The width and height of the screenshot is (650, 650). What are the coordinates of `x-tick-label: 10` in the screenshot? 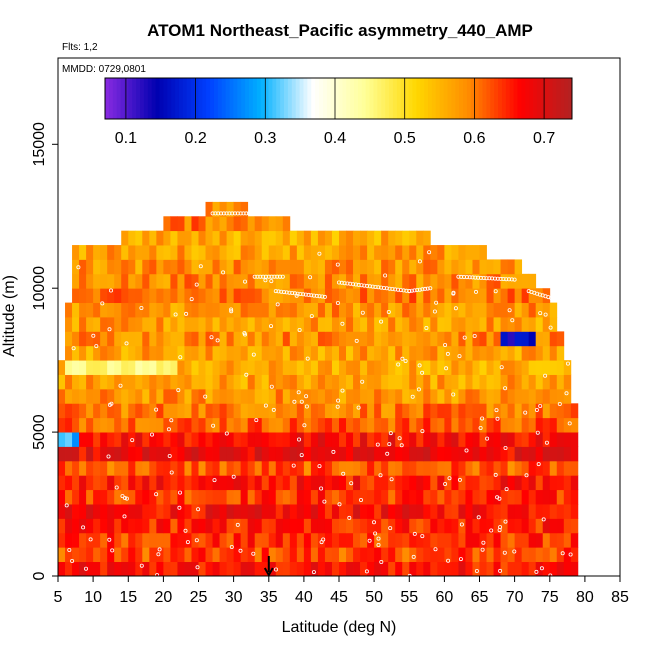 It's located at (93, 597).